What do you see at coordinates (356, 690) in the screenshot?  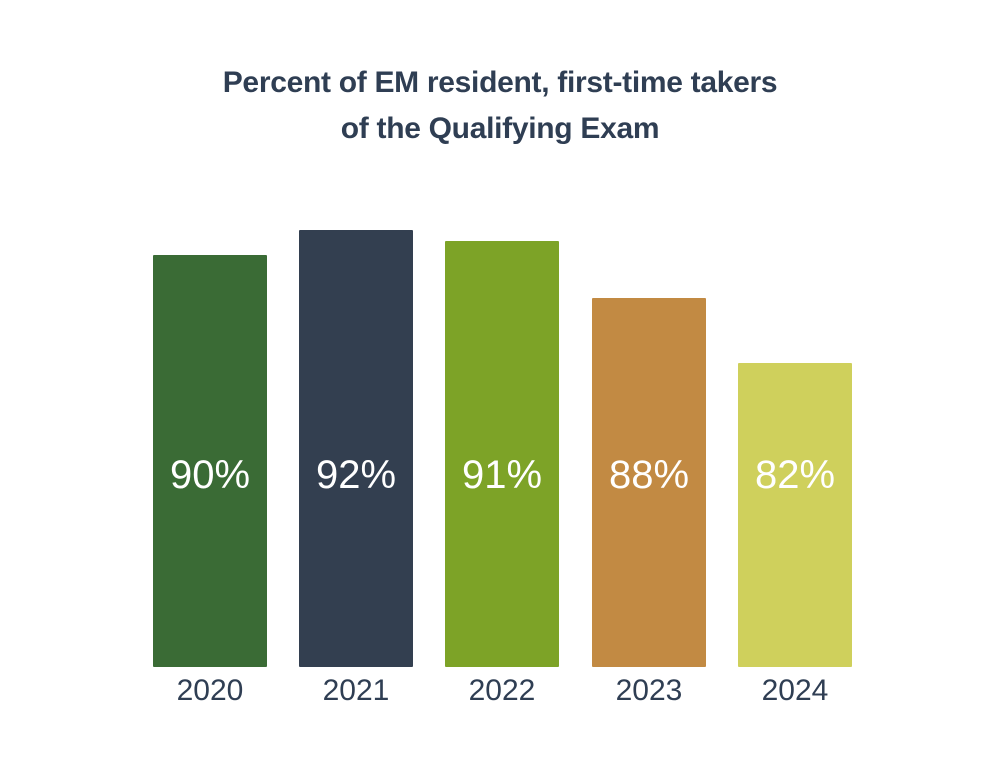 I see `x-tick-label-2021: 2021` at bounding box center [356, 690].